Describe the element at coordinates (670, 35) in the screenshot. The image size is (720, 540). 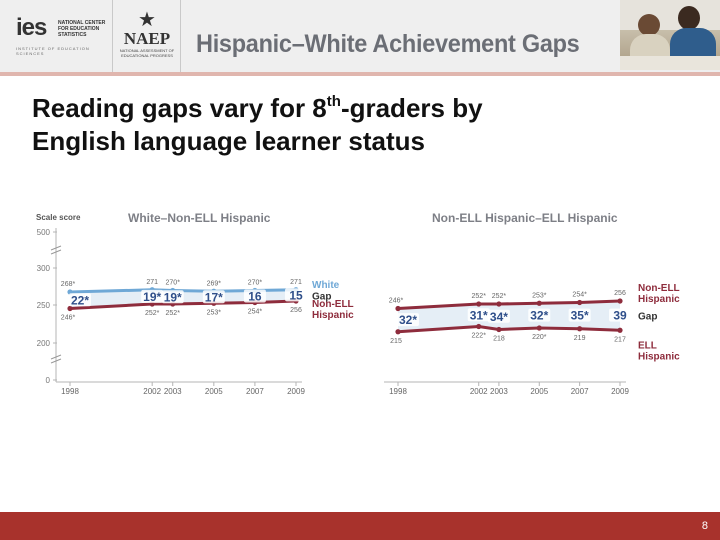
I see `students-photo` at that location.